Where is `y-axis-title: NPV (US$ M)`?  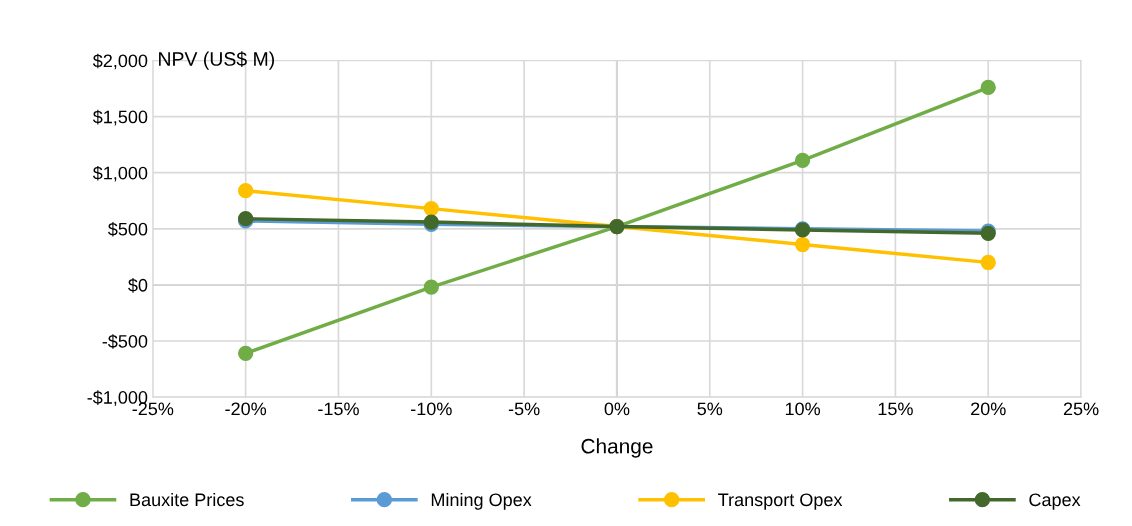
y-axis-title: NPV (US$ M) is located at coordinates (217, 60).